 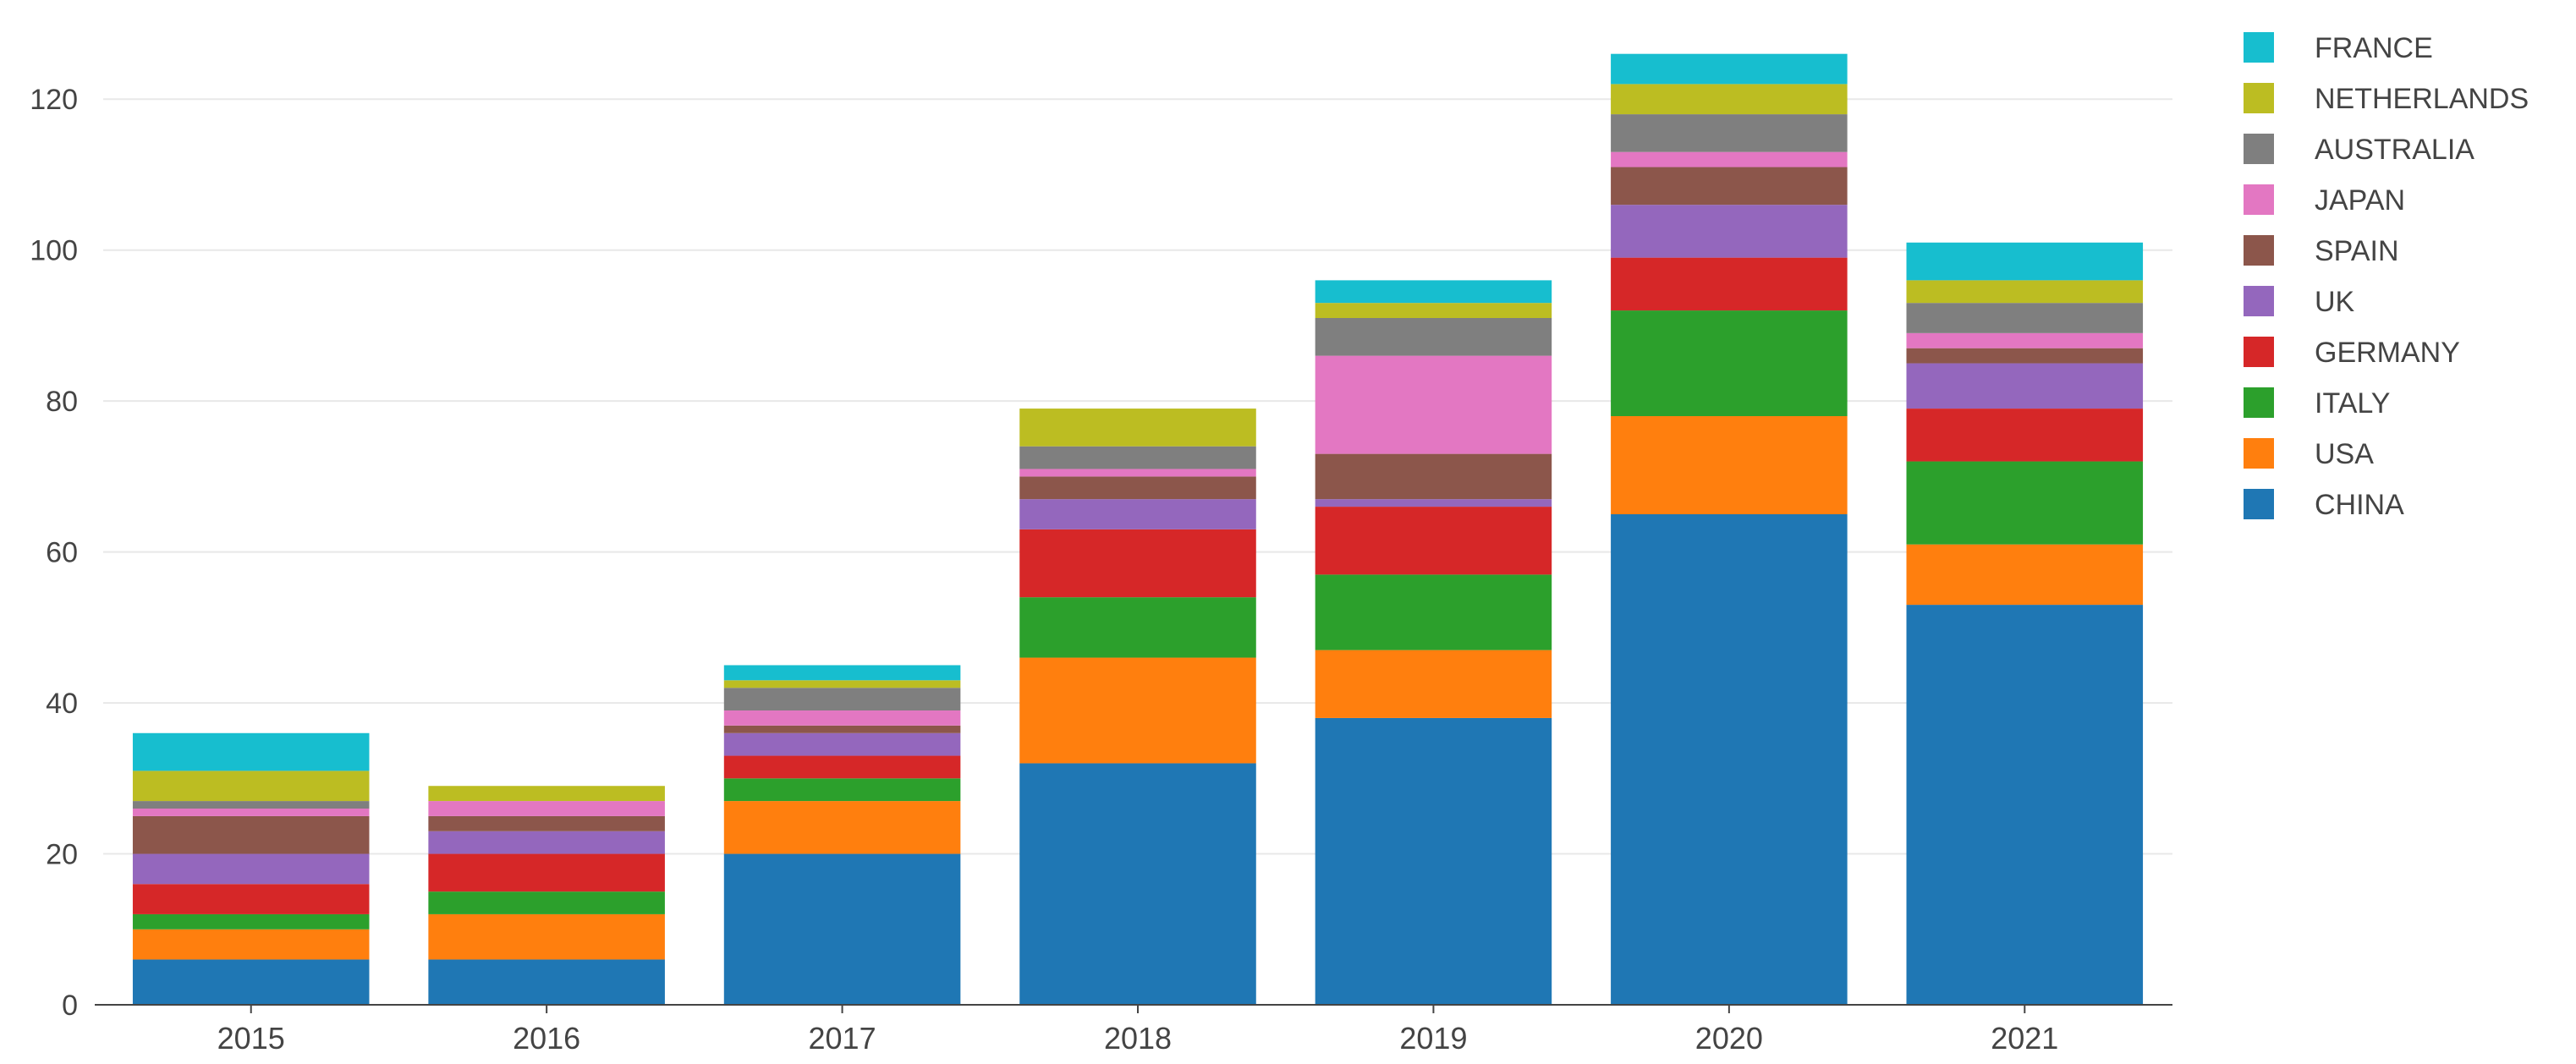 What do you see at coordinates (1729, 186) in the screenshot?
I see `bar-segment-spain-2020` at bounding box center [1729, 186].